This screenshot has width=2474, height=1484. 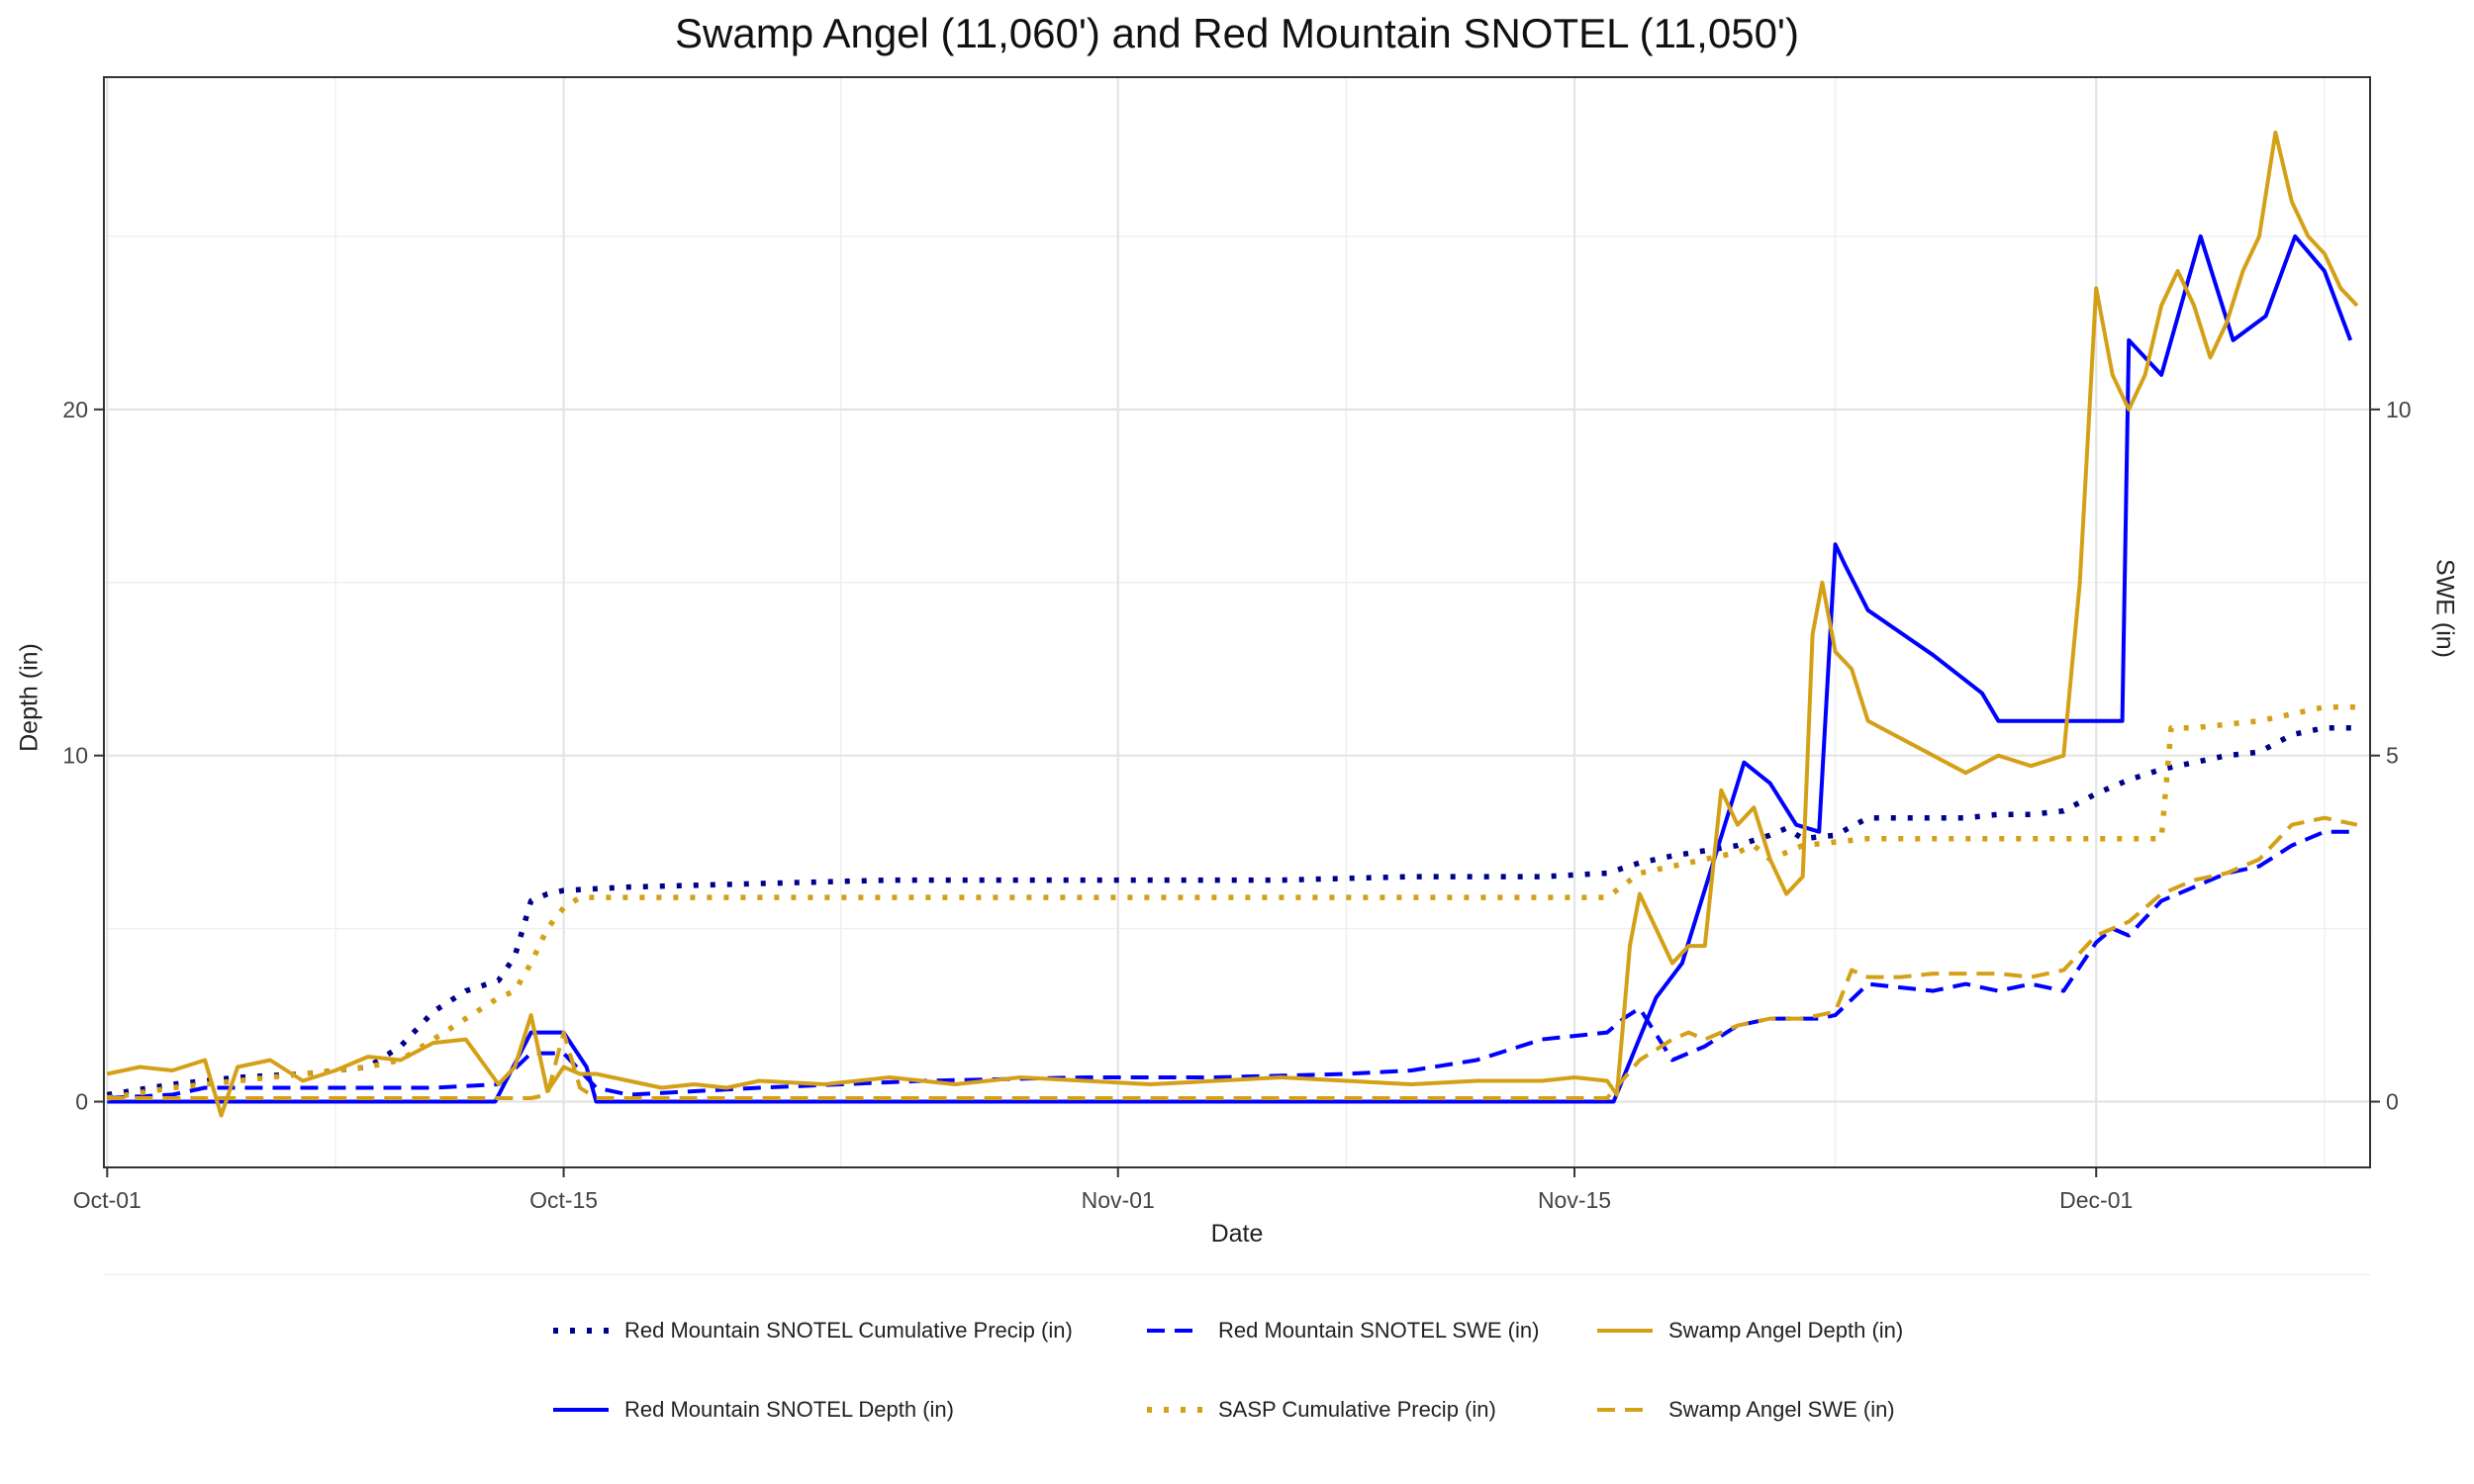 I want to click on legend-item: Swamp Angel SWE (in), so click(x=1744, y=1410).